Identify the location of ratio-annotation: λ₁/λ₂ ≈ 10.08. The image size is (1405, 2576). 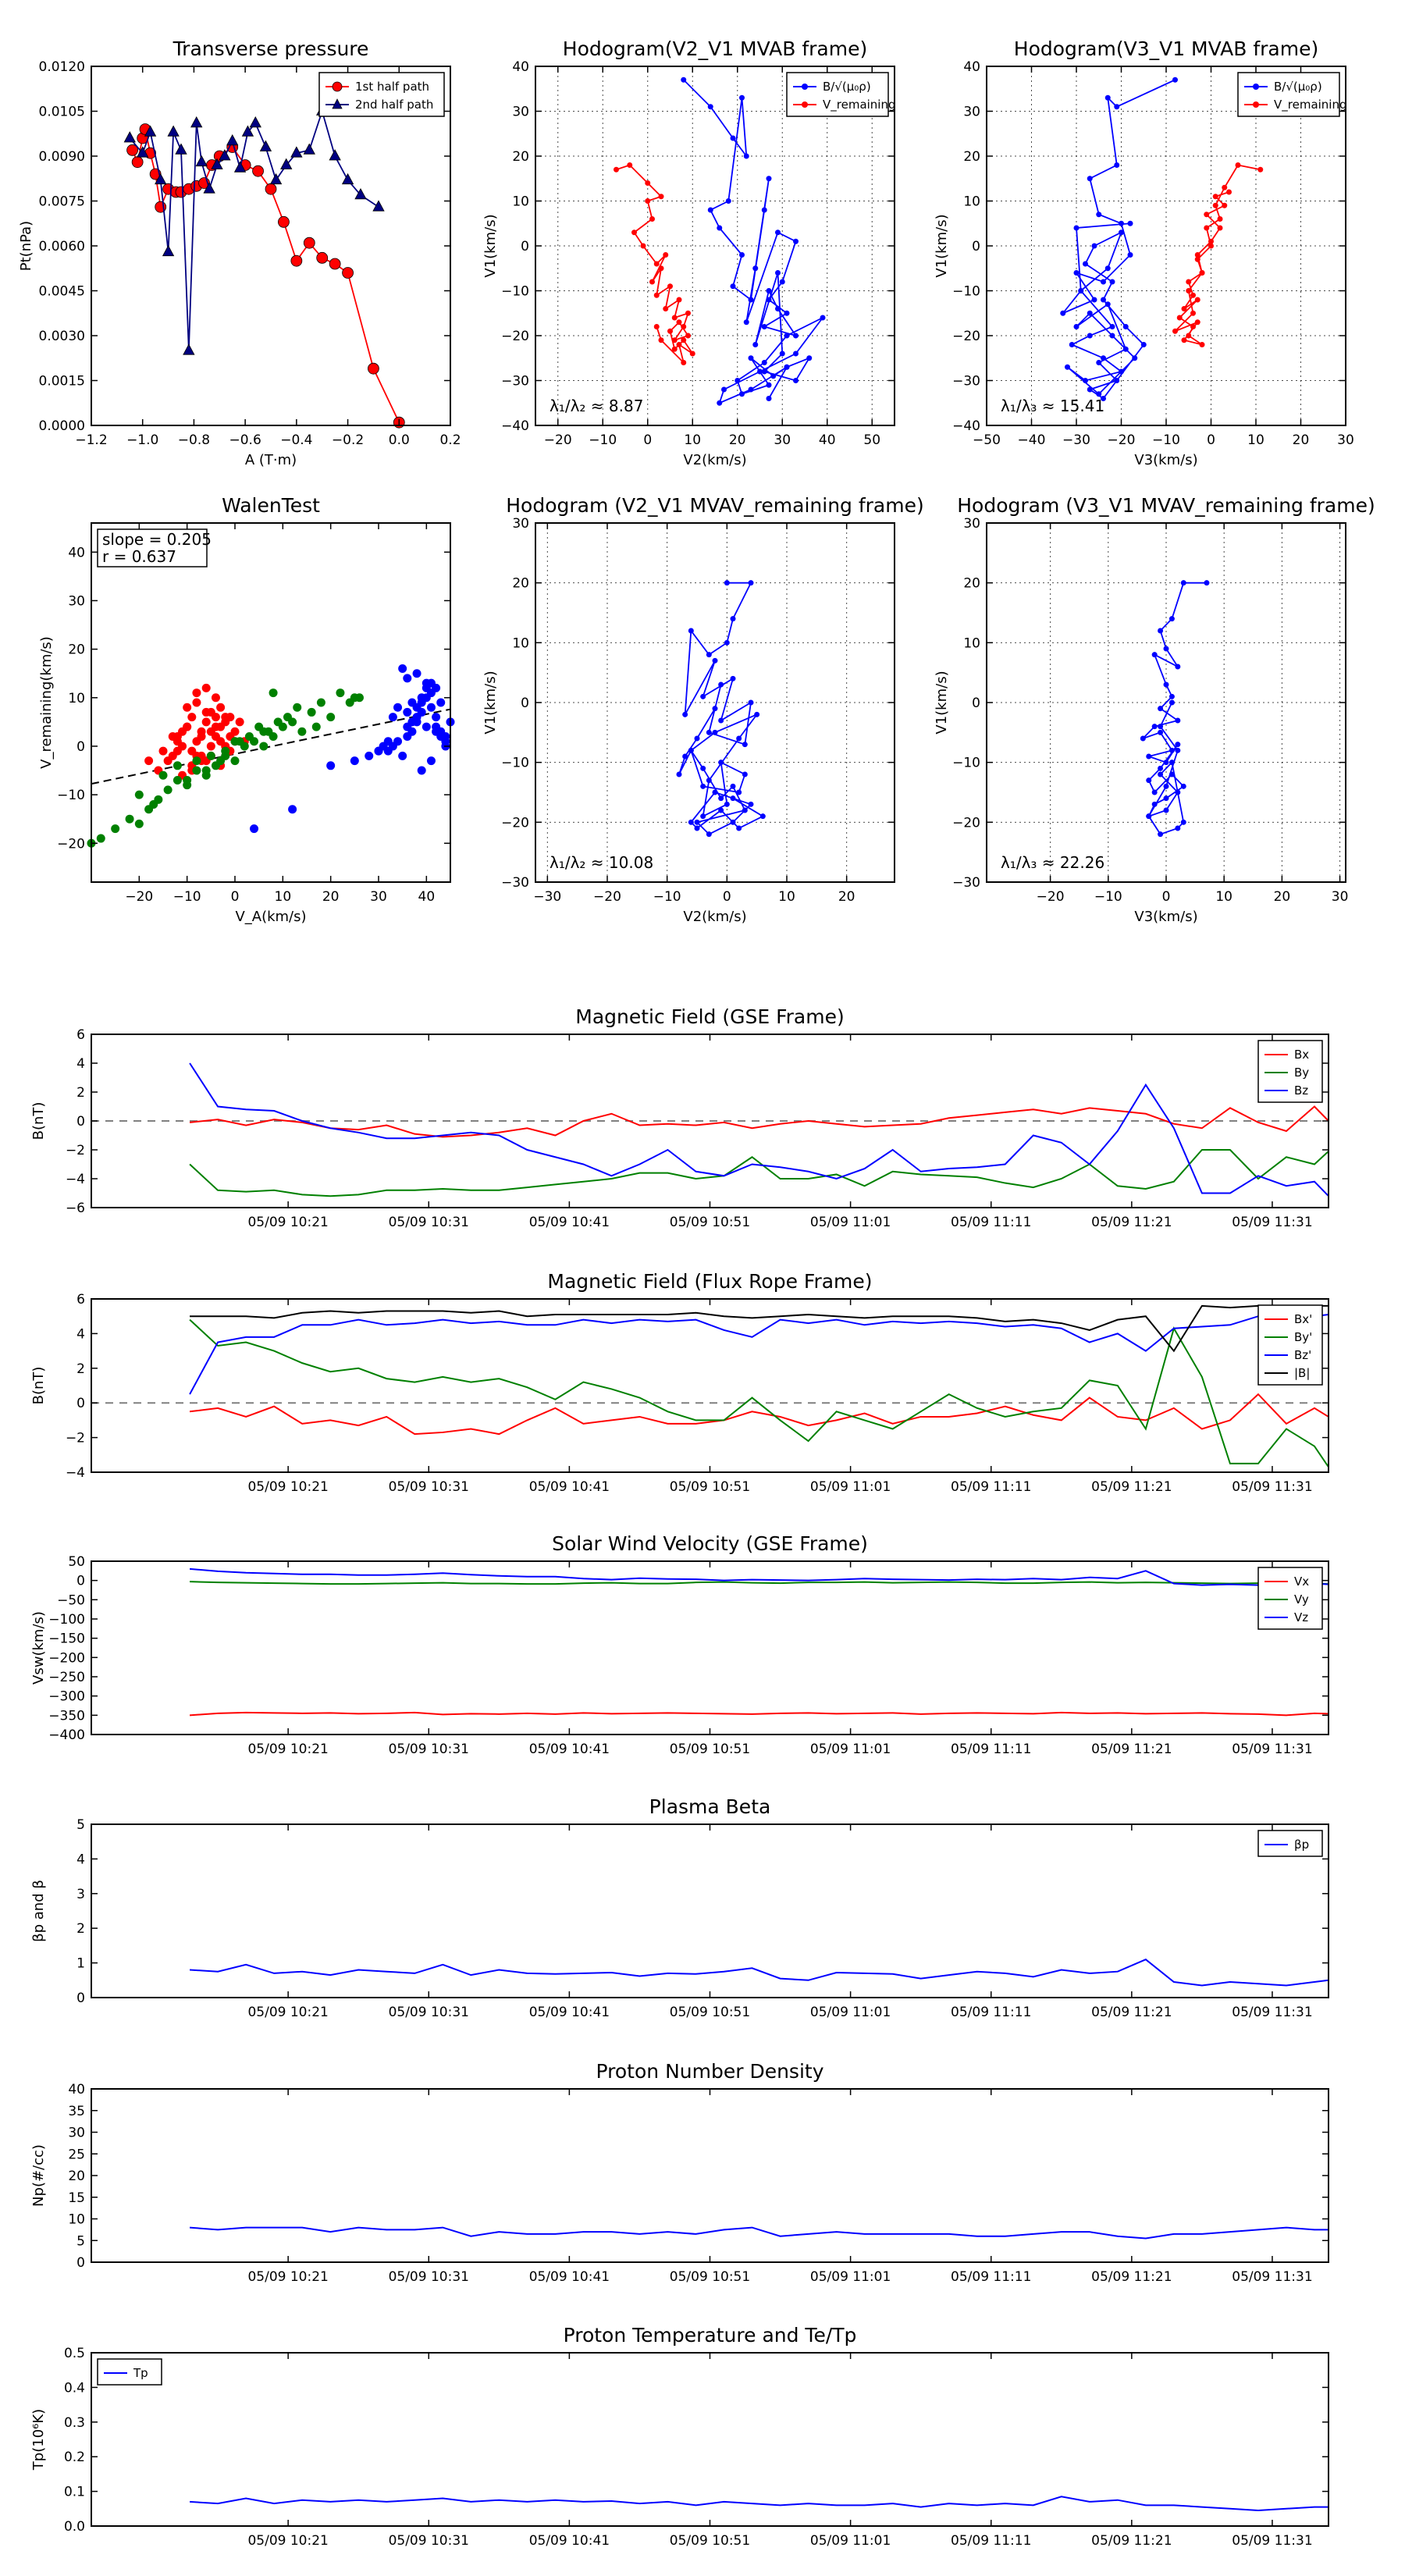
(602, 862).